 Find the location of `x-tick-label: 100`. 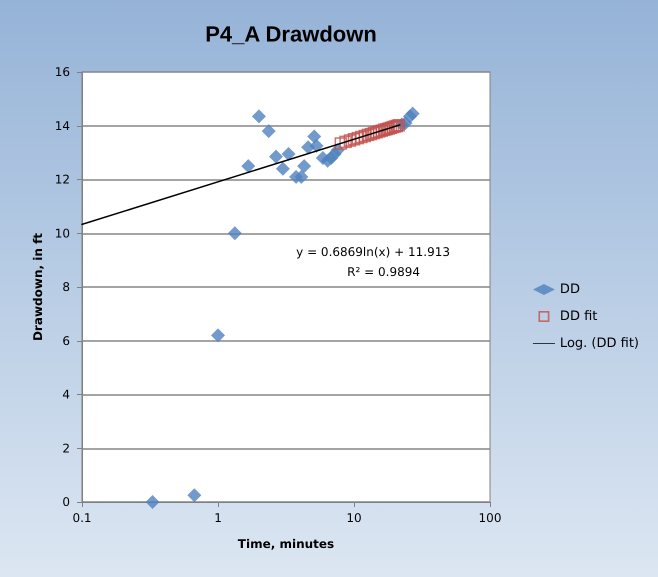

x-tick-label: 100 is located at coordinates (490, 518).